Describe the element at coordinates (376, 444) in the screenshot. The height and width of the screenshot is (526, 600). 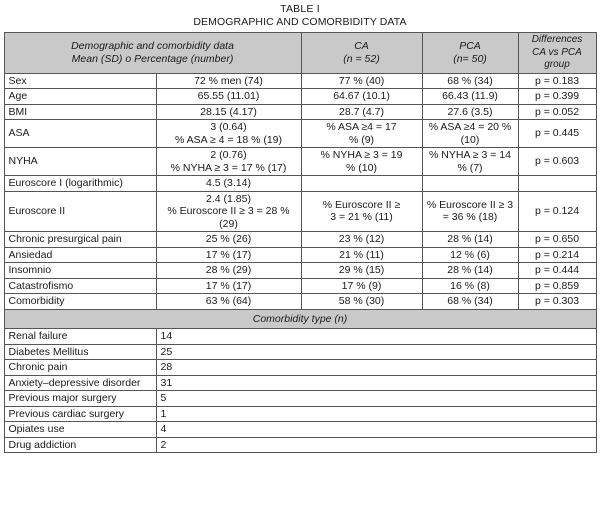
I see `comorbidity-value: 2` at that location.